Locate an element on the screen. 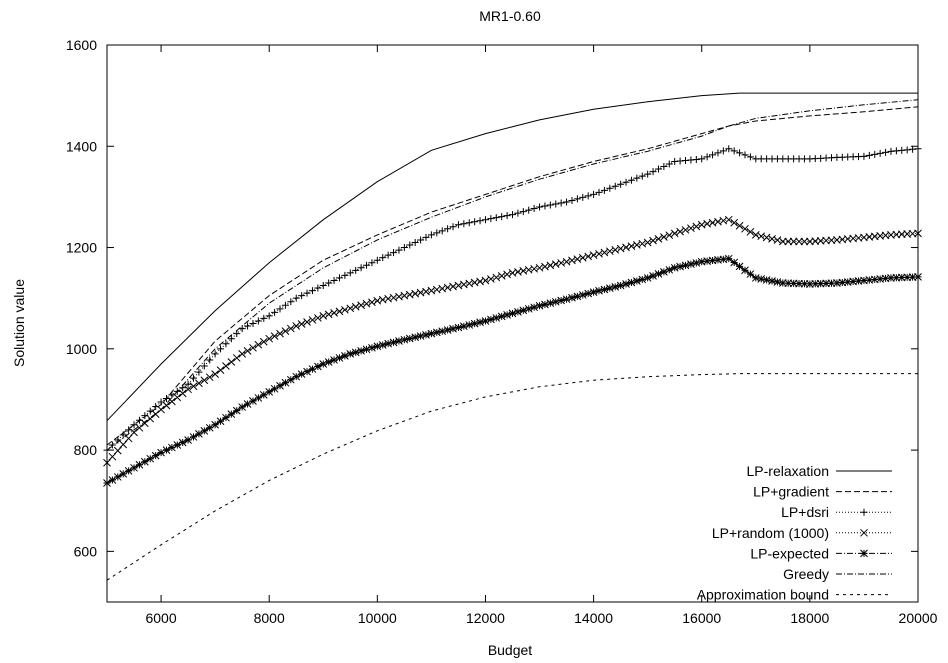 This screenshot has width=948, height=663. x-tick-label: 16000 is located at coordinates (701, 618).